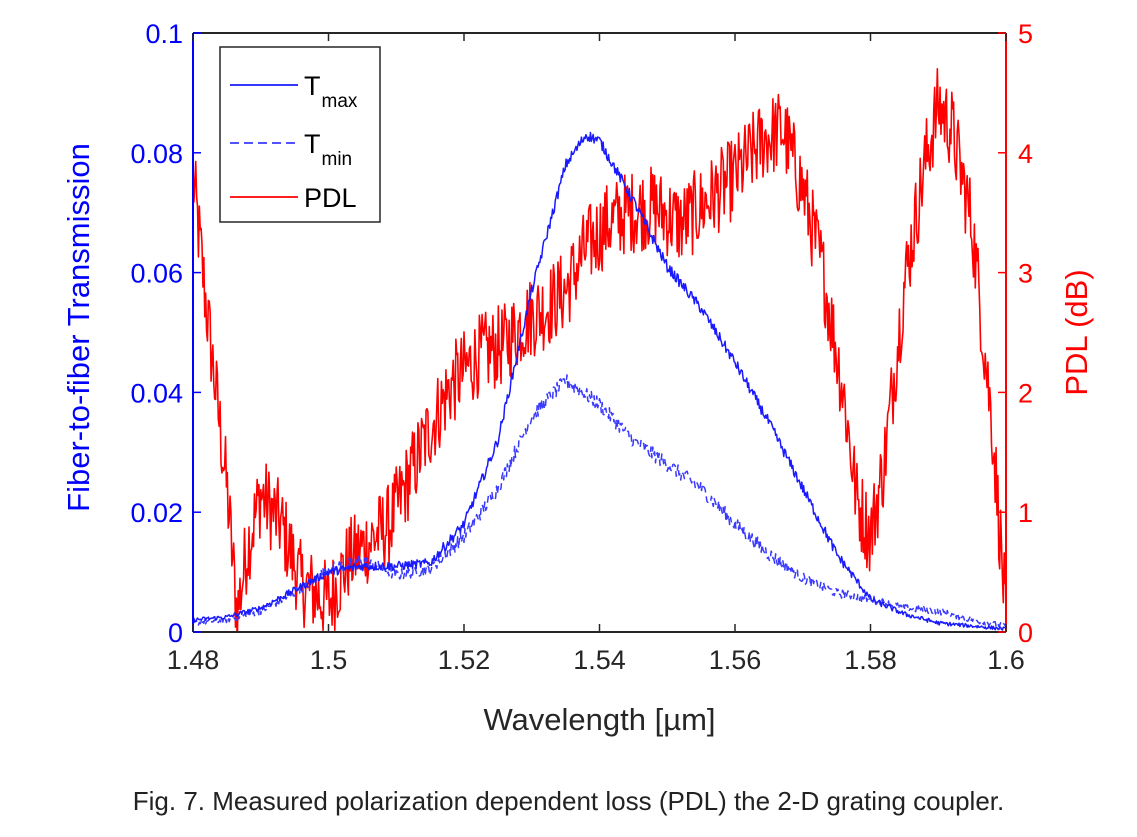 The width and height of the screenshot is (1137, 837). I want to click on legend-label: Tmax, so click(331, 91).